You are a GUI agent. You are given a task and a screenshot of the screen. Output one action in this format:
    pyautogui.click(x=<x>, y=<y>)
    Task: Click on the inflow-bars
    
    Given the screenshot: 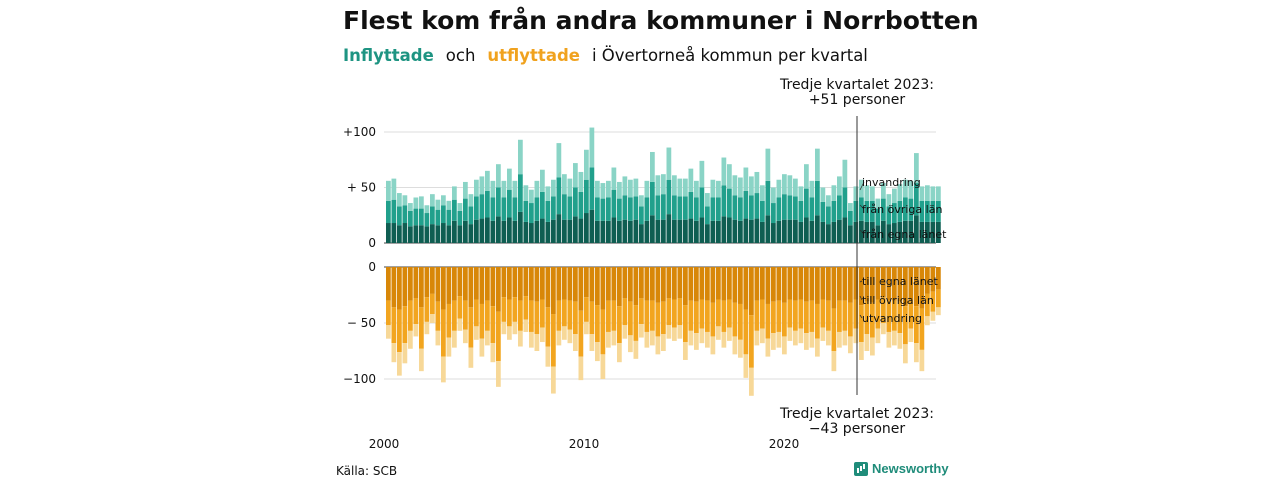 What is the action you would take?
    pyautogui.click(x=663, y=185)
    